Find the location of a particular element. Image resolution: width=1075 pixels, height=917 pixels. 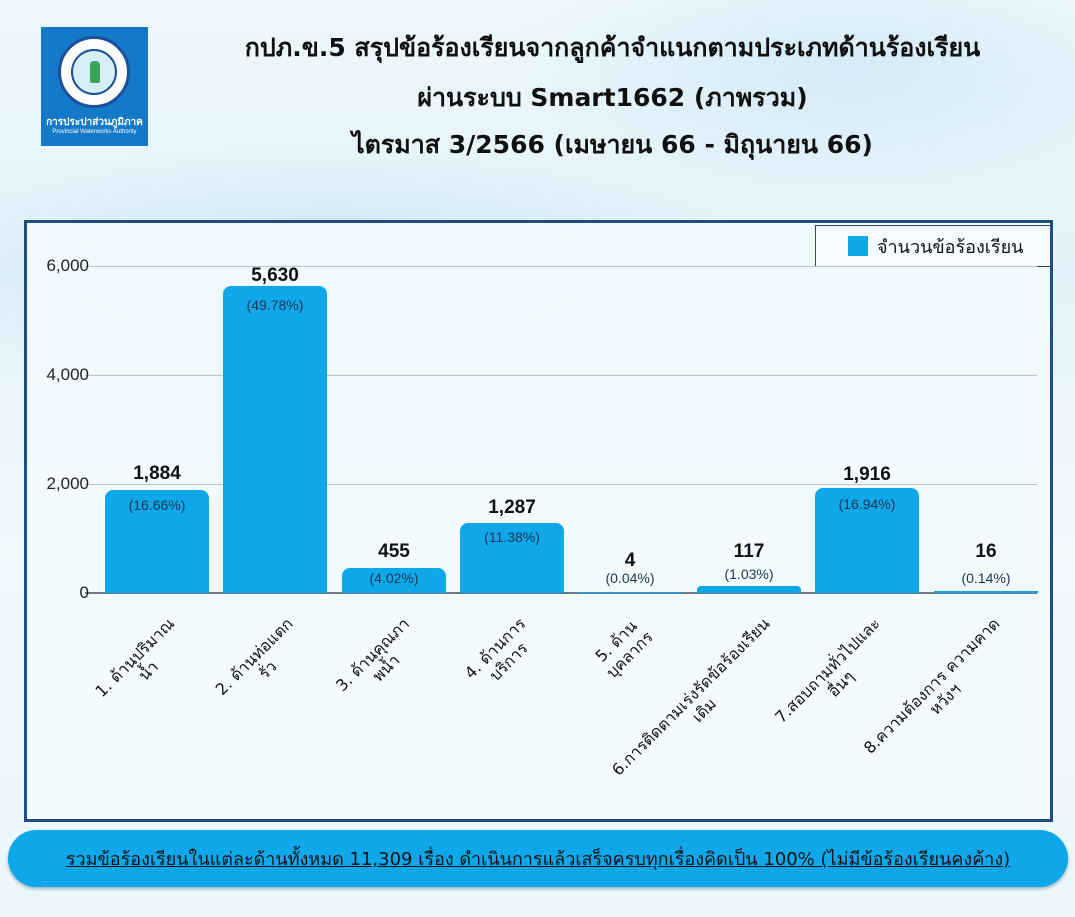

bar-value-label: 5,630 is located at coordinates (275, 275).